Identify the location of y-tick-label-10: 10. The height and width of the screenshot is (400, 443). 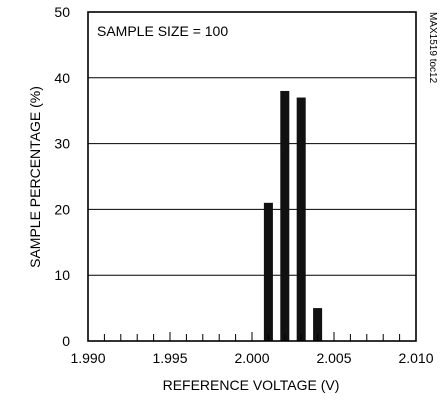
(62, 275).